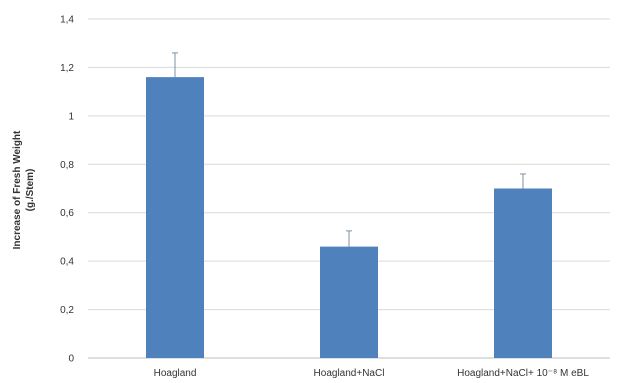 This screenshot has height=383, width=624. Describe the element at coordinates (67, 20) in the screenshot. I see `y-tick-label: 1,4` at that location.